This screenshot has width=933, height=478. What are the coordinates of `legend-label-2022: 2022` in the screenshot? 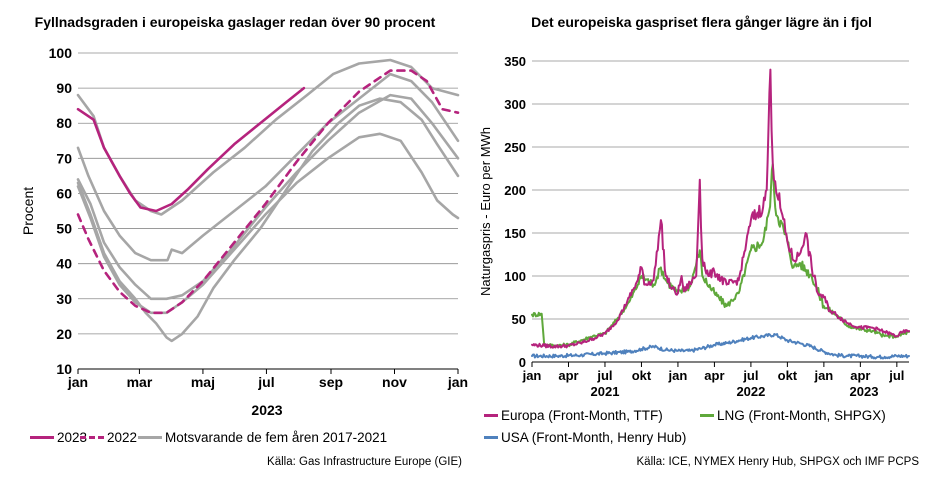 It's located at (122, 437).